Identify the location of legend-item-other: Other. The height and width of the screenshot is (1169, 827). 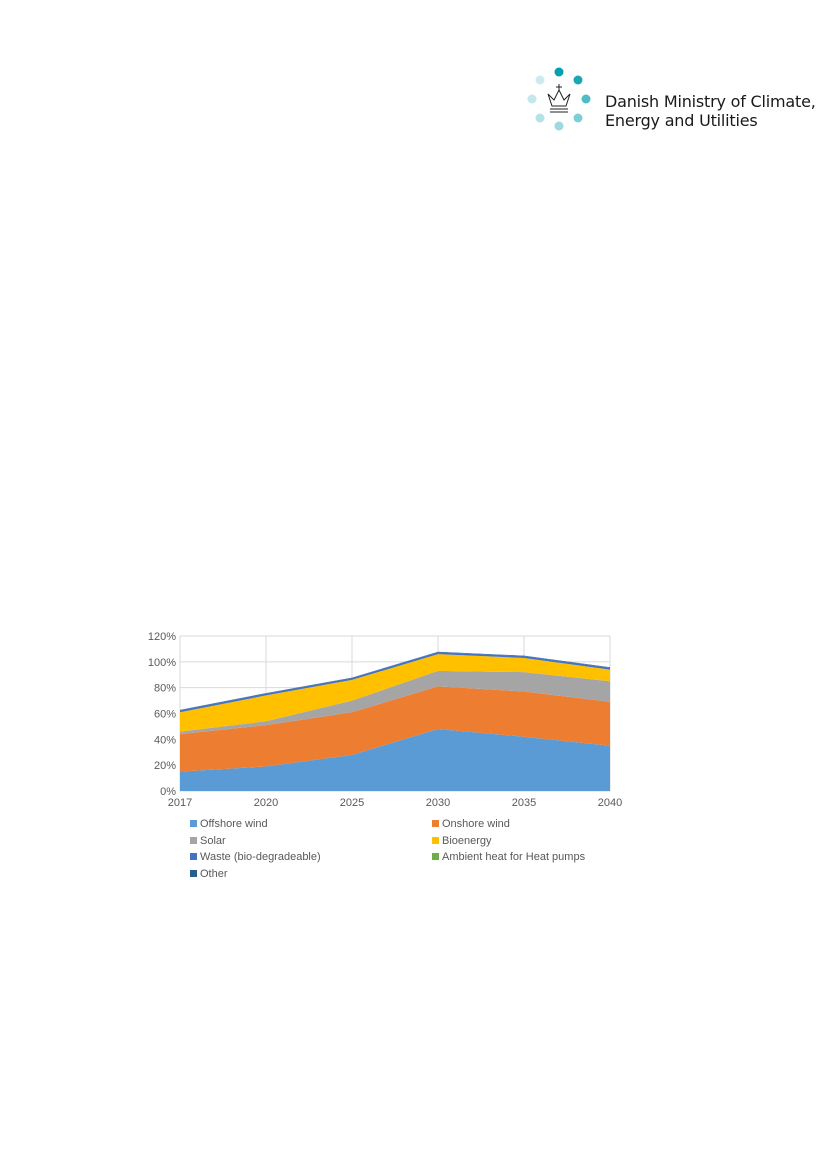
(209, 874).